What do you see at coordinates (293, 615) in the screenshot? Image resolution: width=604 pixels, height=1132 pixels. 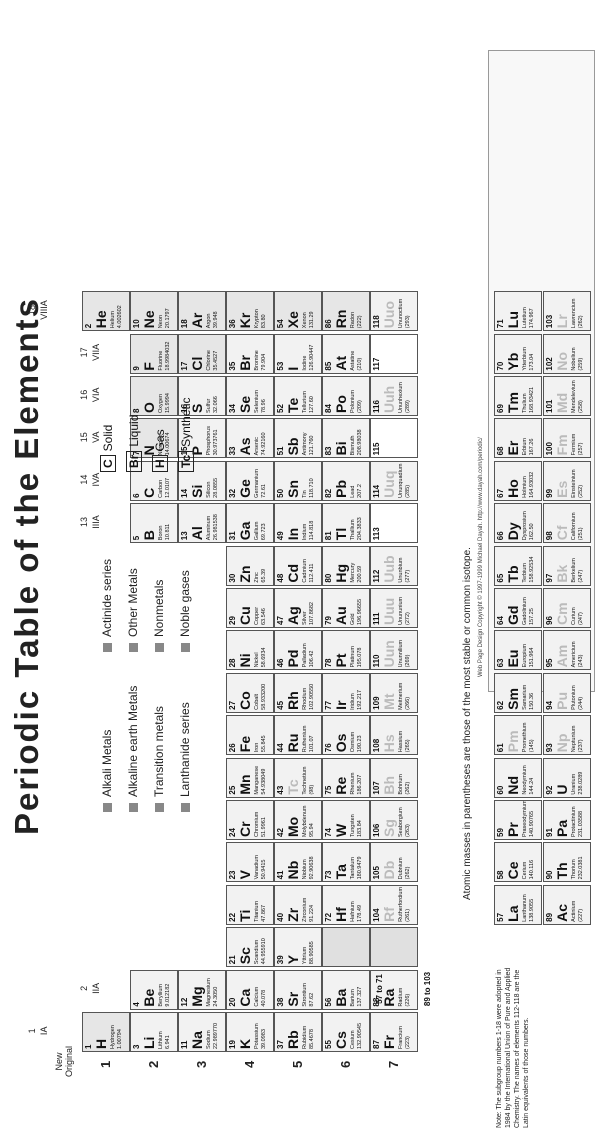 I see `element-symbol: Ag` at bounding box center [293, 615].